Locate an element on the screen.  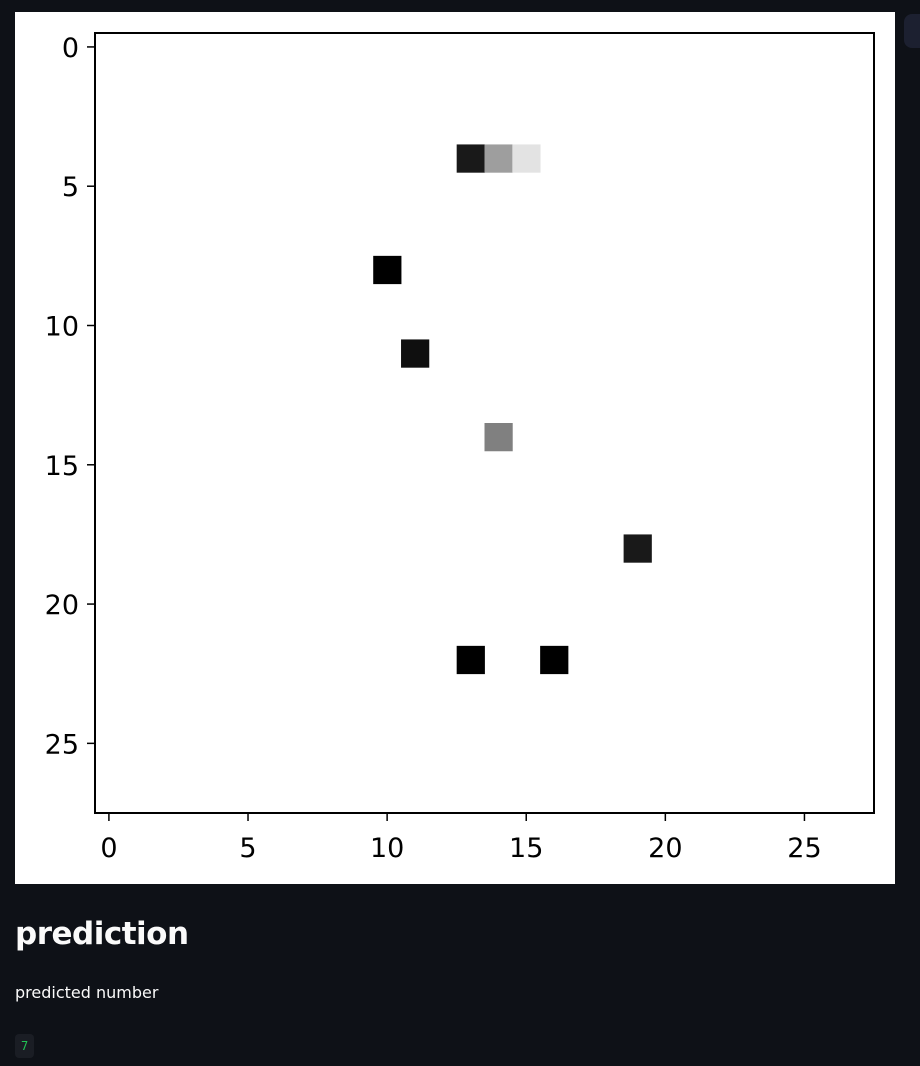
x-tick-label-20: 20 is located at coordinates (665, 848).